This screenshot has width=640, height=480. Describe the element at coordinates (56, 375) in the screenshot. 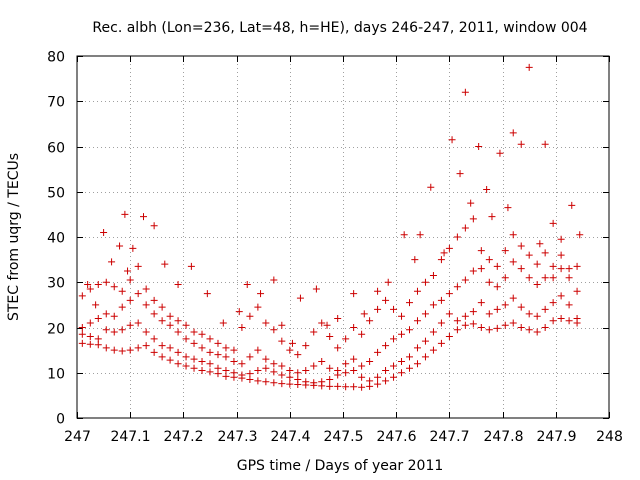

I see `y-tick-label: 10` at that location.